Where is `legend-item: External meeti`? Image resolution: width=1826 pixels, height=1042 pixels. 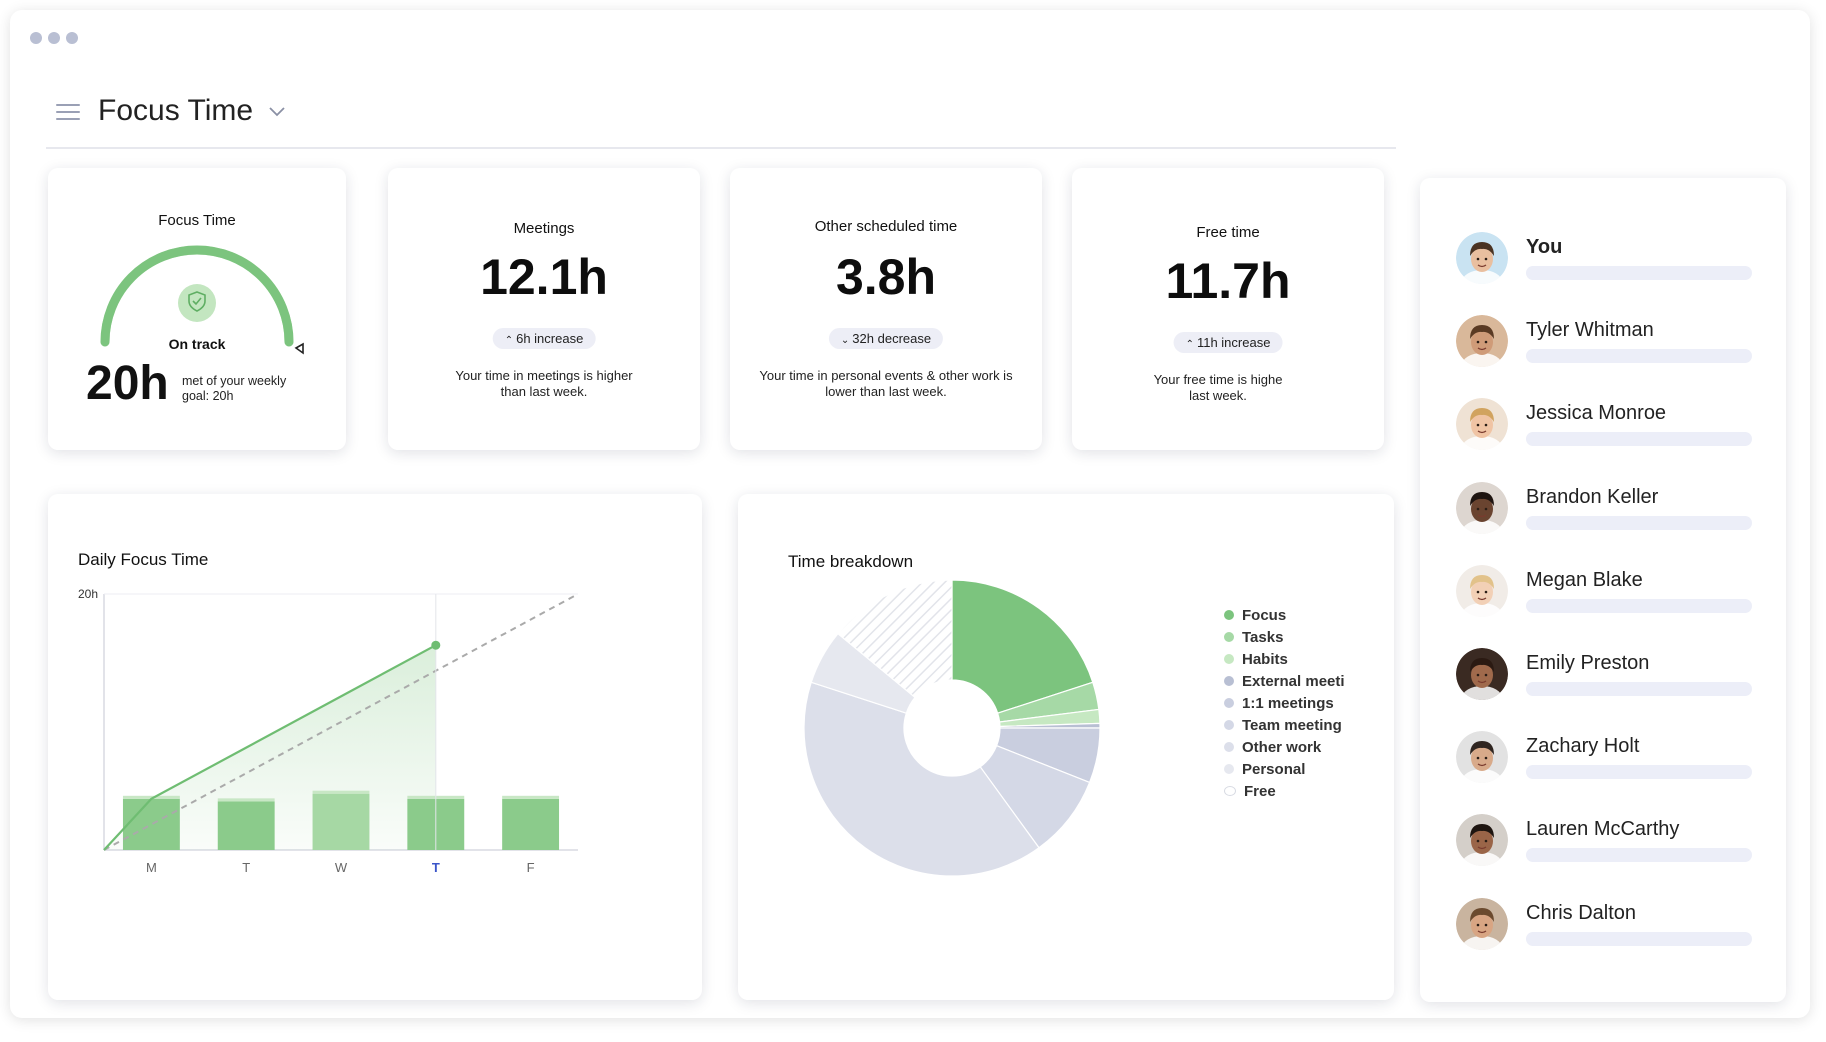
legend-item: External meeti is located at coordinates (1288, 681).